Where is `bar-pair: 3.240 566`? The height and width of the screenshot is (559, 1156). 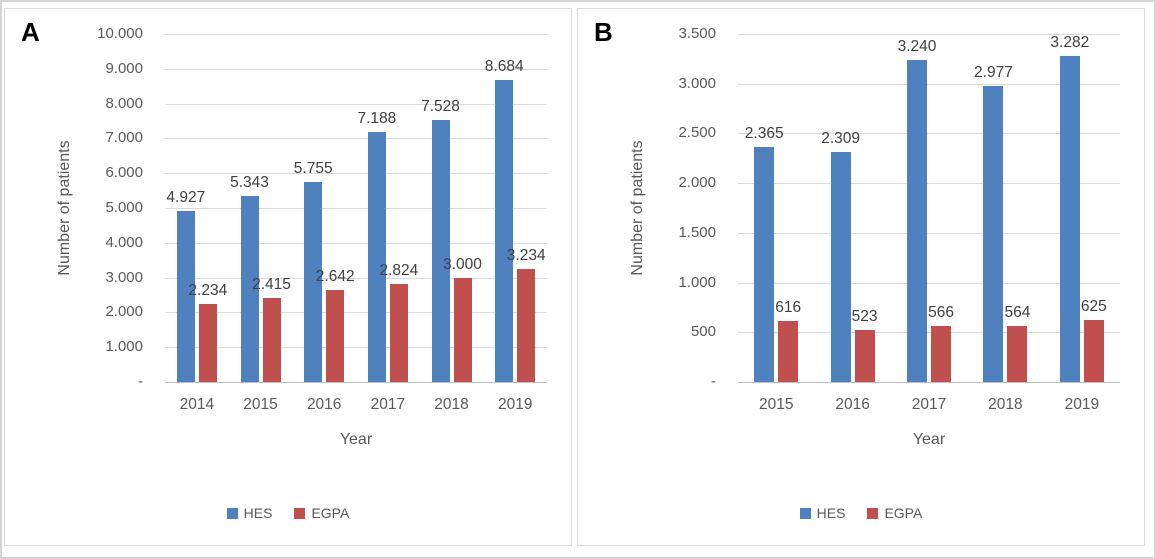
bar-pair: 3.240 566 is located at coordinates (926, 210).